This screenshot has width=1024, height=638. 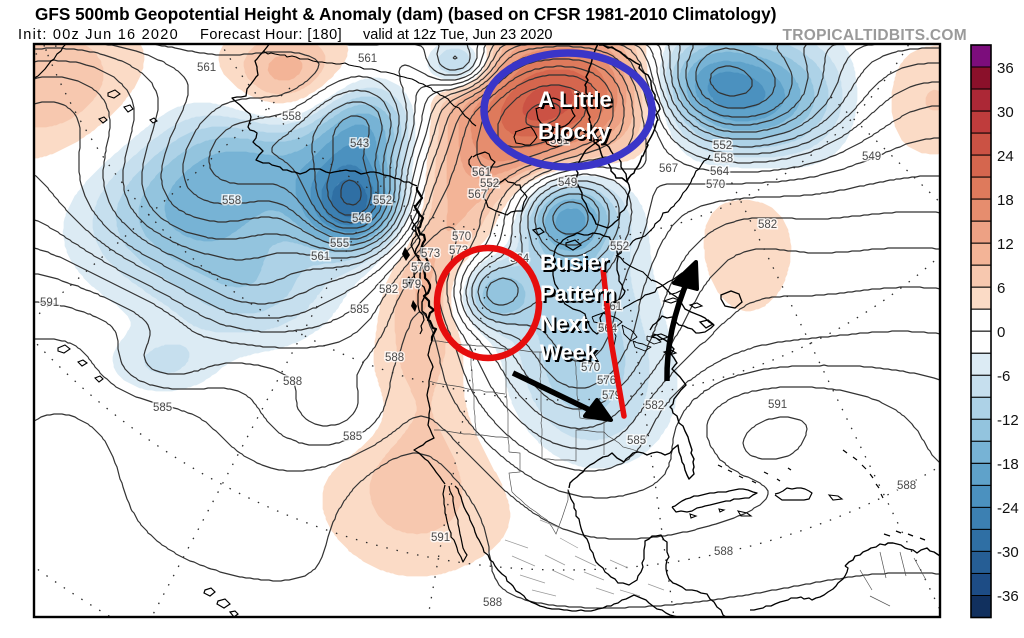 I want to click on svg-text: 573, so click(x=430, y=254).